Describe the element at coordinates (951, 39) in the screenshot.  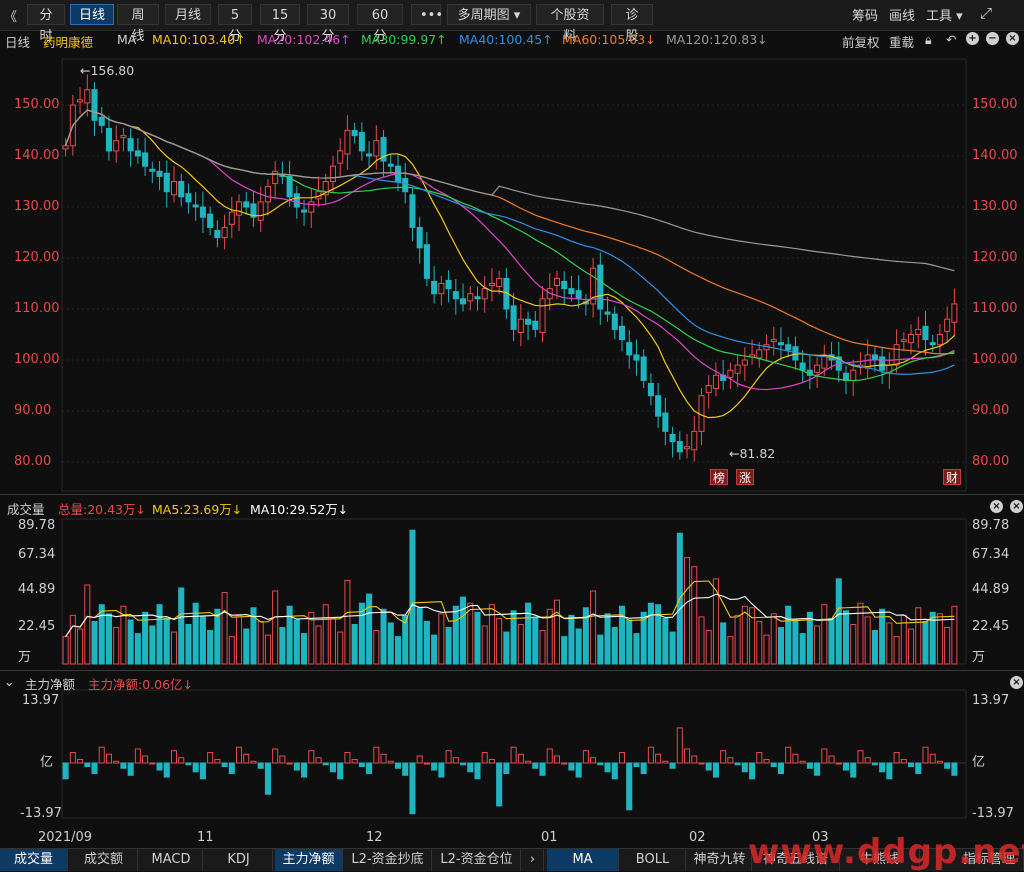
I see `undo-icon: ↶` at that location.